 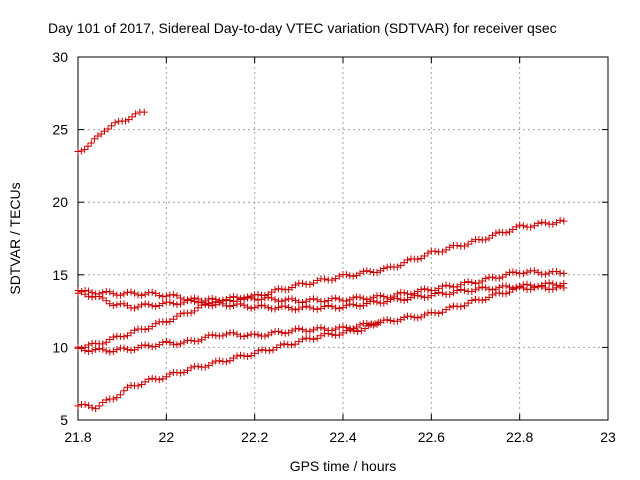 I want to click on x-tick-label: 21.8, so click(x=77, y=437).